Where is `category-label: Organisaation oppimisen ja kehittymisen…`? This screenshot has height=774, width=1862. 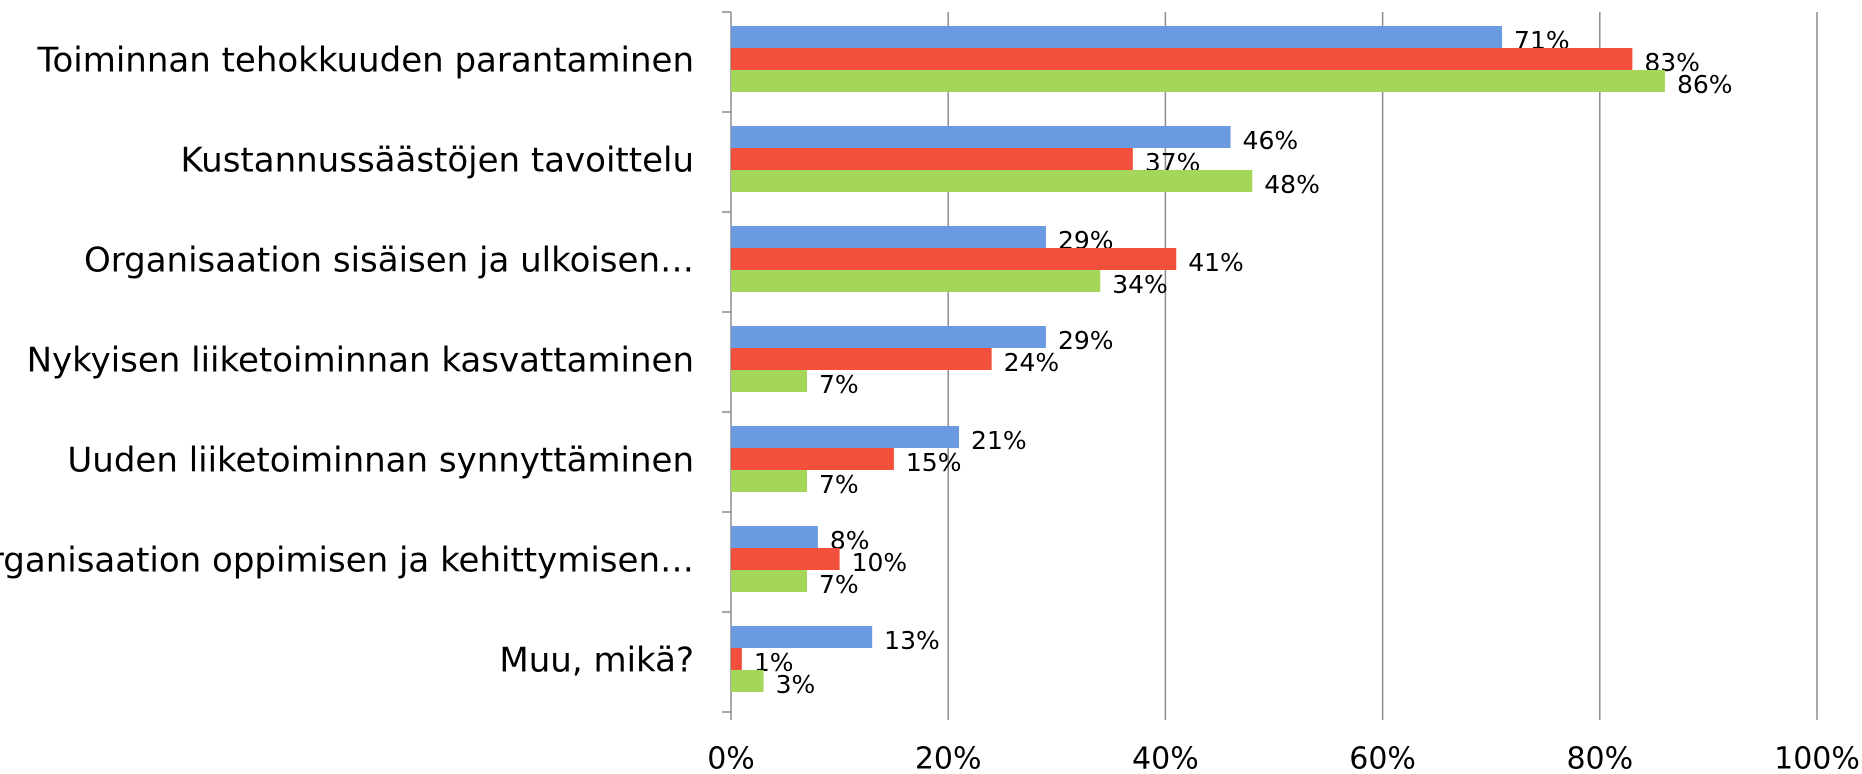 category-label: Organisaation oppimisen ja kehittymisen… is located at coordinates (347, 561).